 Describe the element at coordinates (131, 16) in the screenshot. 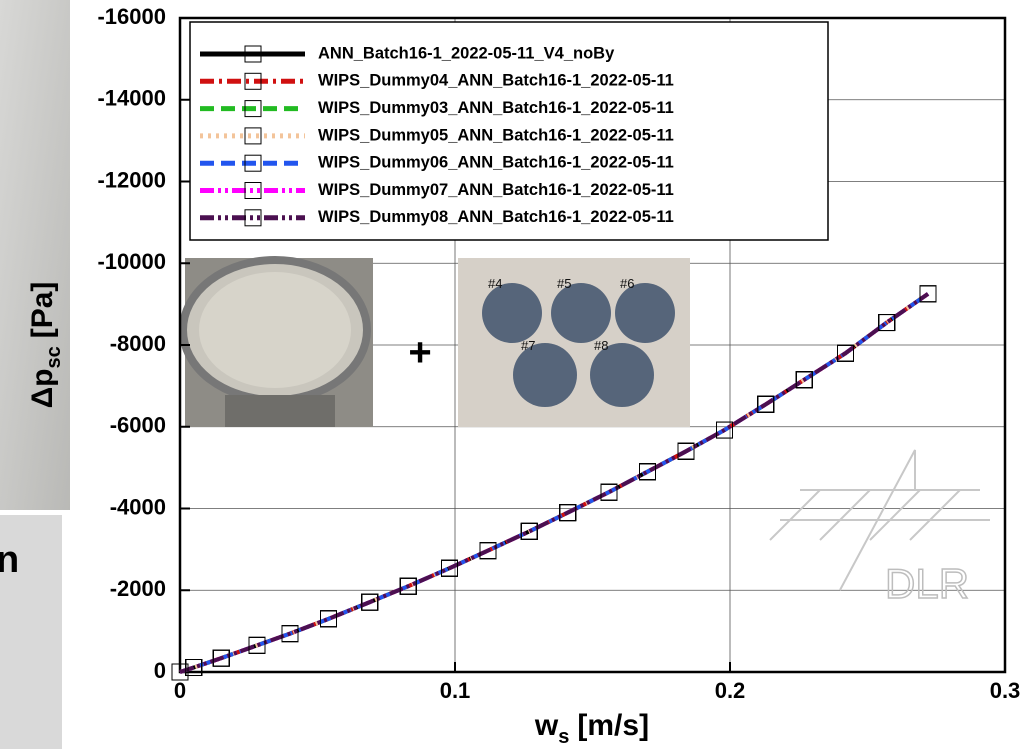

I see `y-tick-label: -16000` at that location.